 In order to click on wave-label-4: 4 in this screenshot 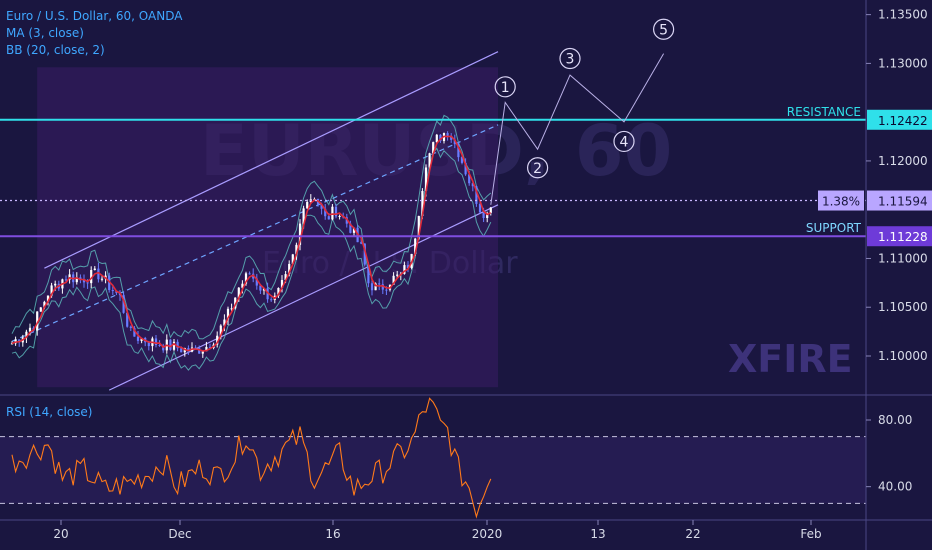, I will do `click(624, 141)`.